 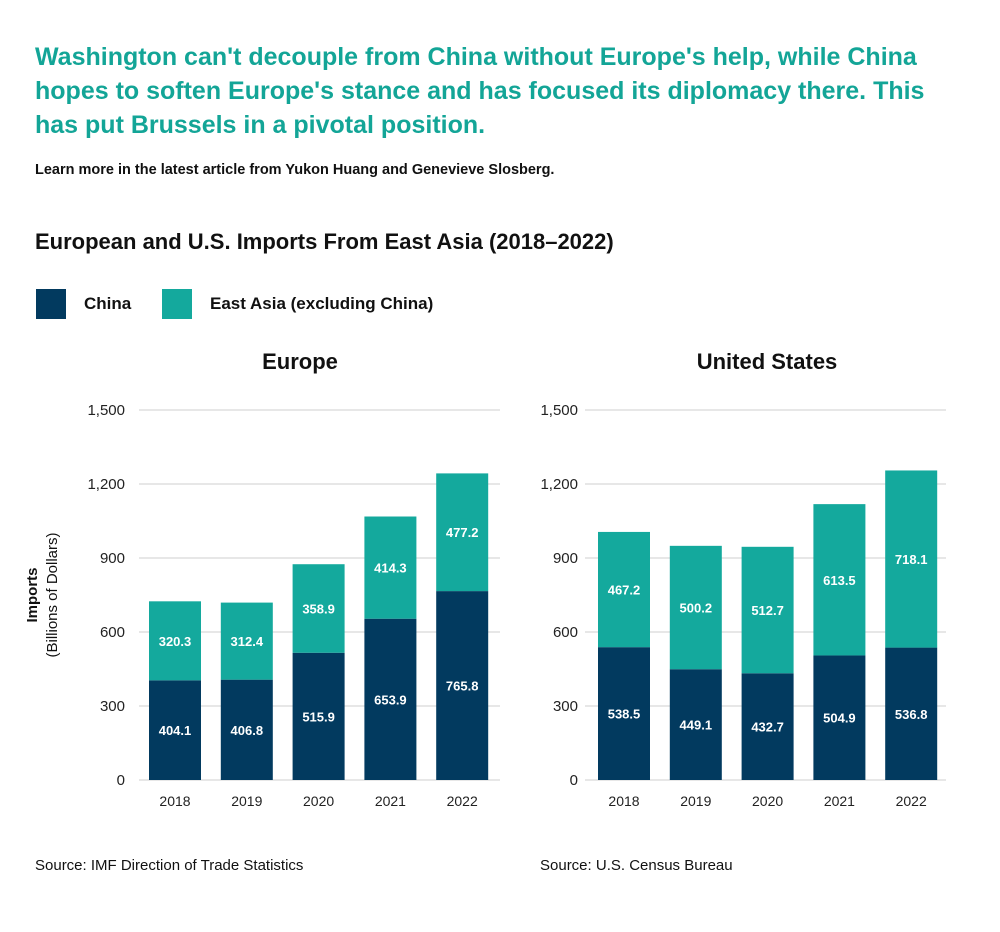 What do you see at coordinates (767, 361) in the screenshot?
I see `panel-title: United States` at bounding box center [767, 361].